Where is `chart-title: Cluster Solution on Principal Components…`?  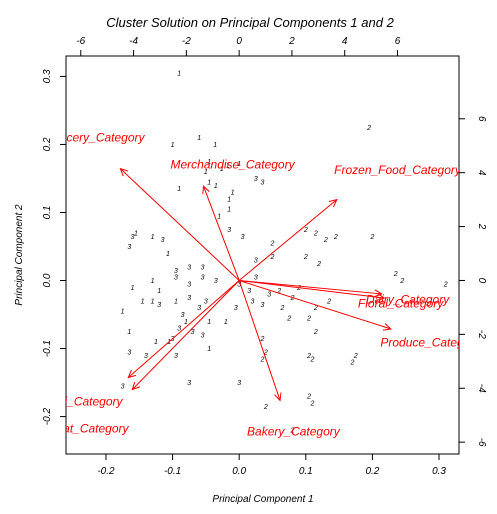 chart-title: Cluster Solution on Principal Components… is located at coordinates (250, 22).